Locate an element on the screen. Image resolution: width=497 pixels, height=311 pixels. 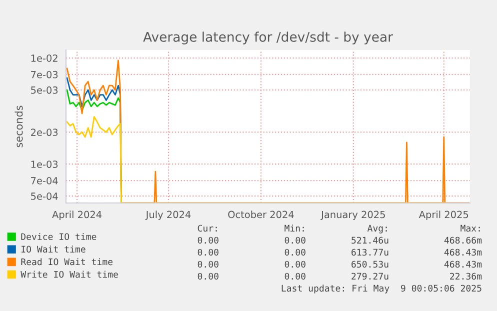
x-tick-label: April 2025 is located at coordinates (443, 215).